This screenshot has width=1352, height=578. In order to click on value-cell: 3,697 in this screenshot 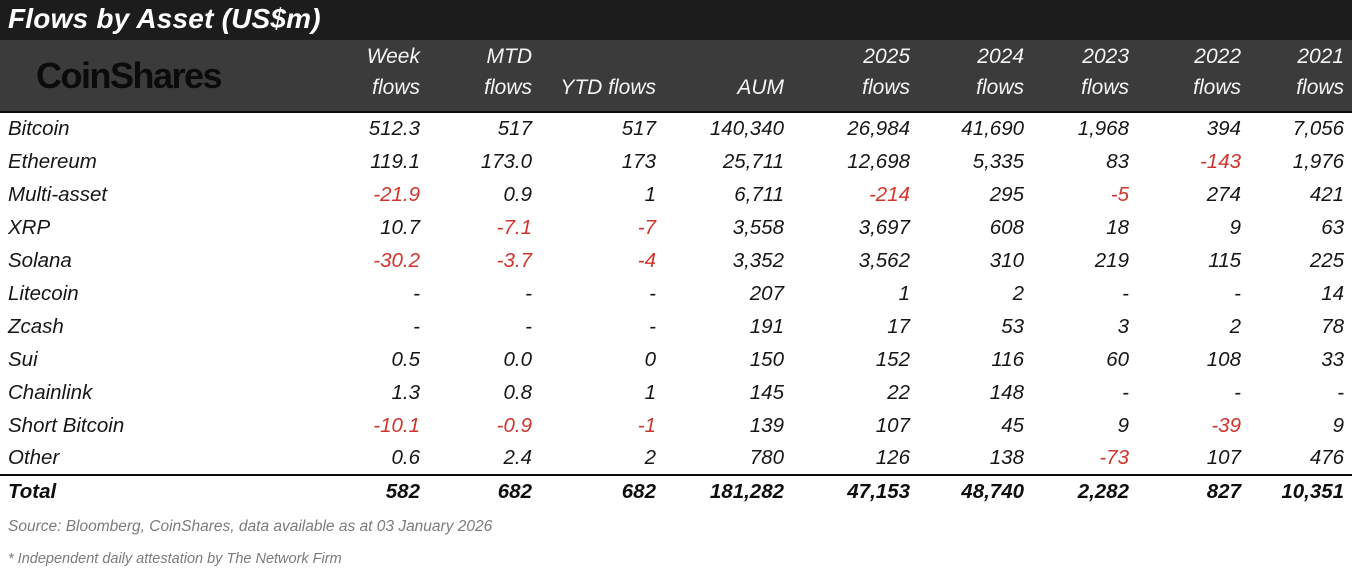, I will do `click(884, 227)`.